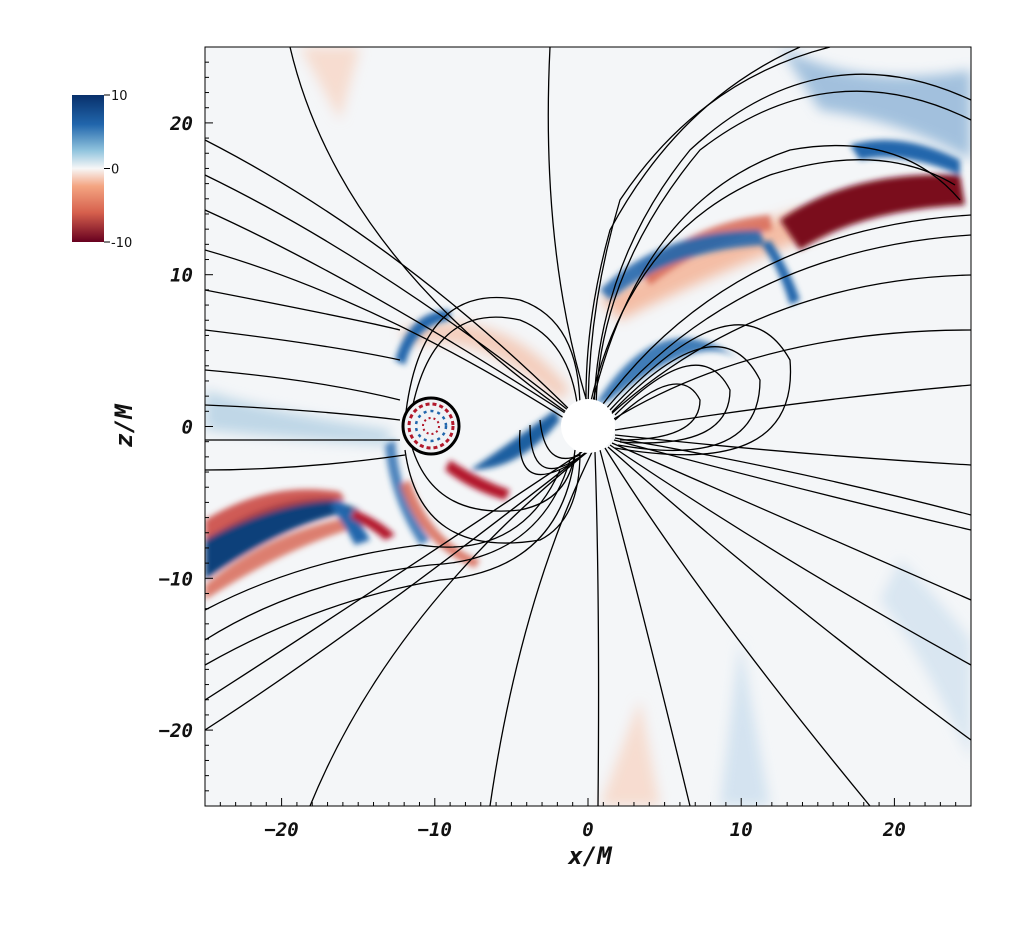  I want to click on y-tick-label: 0, so click(187, 428).